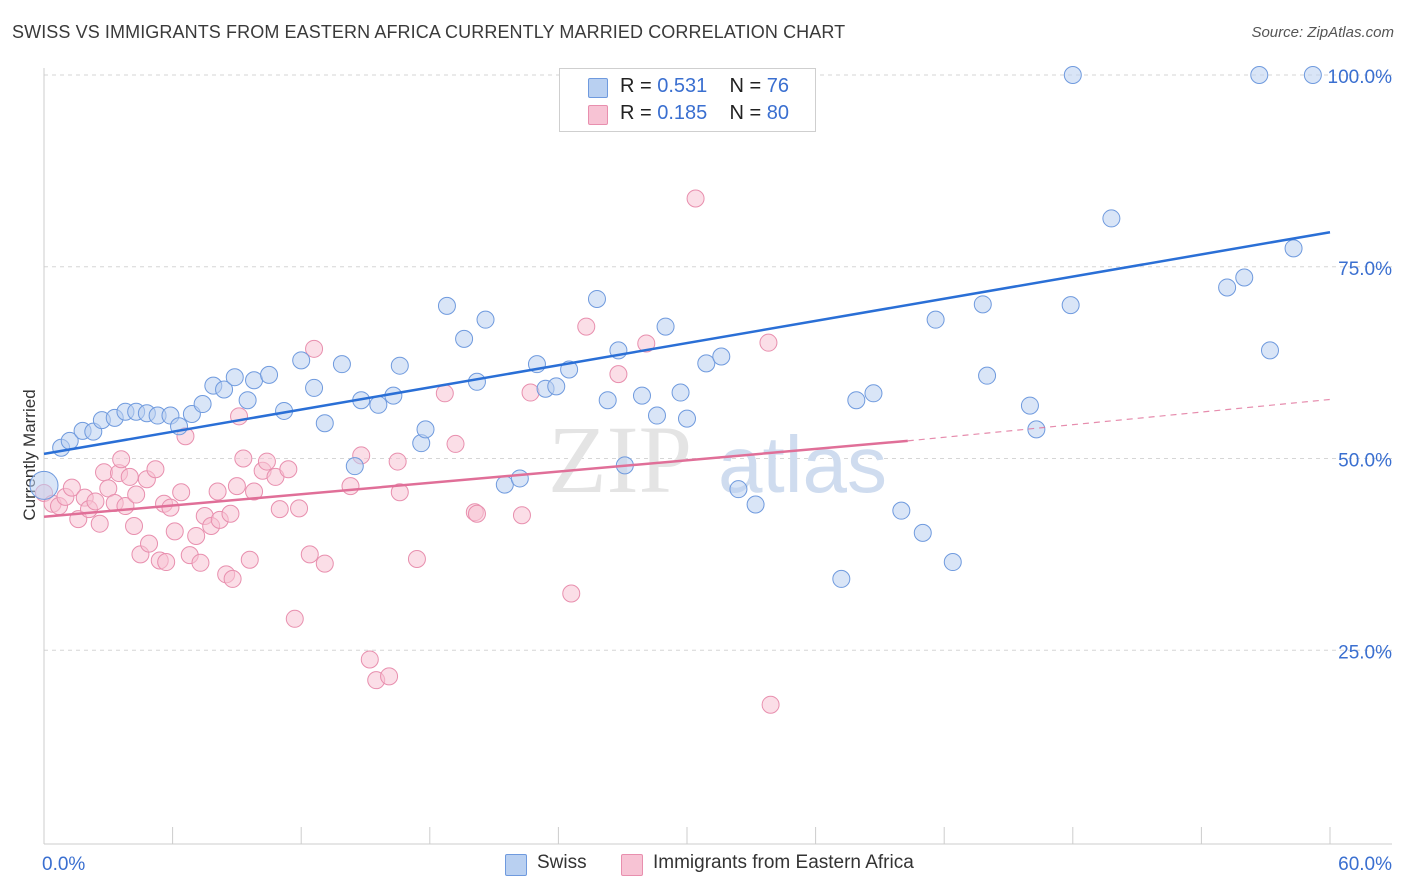 Image resolution: width=1406 pixels, height=892 pixels. What do you see at coordinates (687, 100) in the screenshot?
I see `stats-legend: R = 0.531 N = 76 R = 0.185 N = 80` at bounding box center [687, 100].